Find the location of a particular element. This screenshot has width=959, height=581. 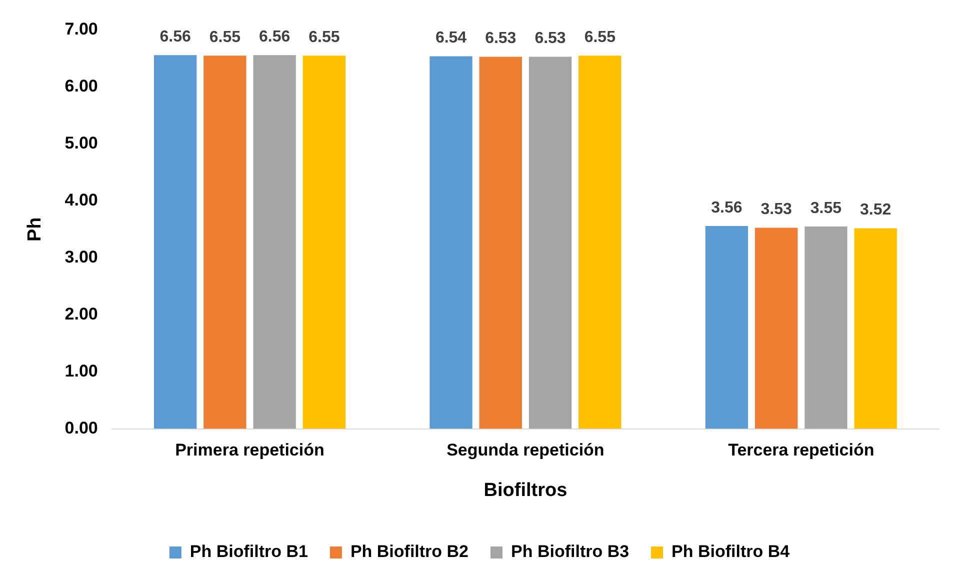

legend-label: Ph Biofiltro B2 is located at coordinates (409, 552).